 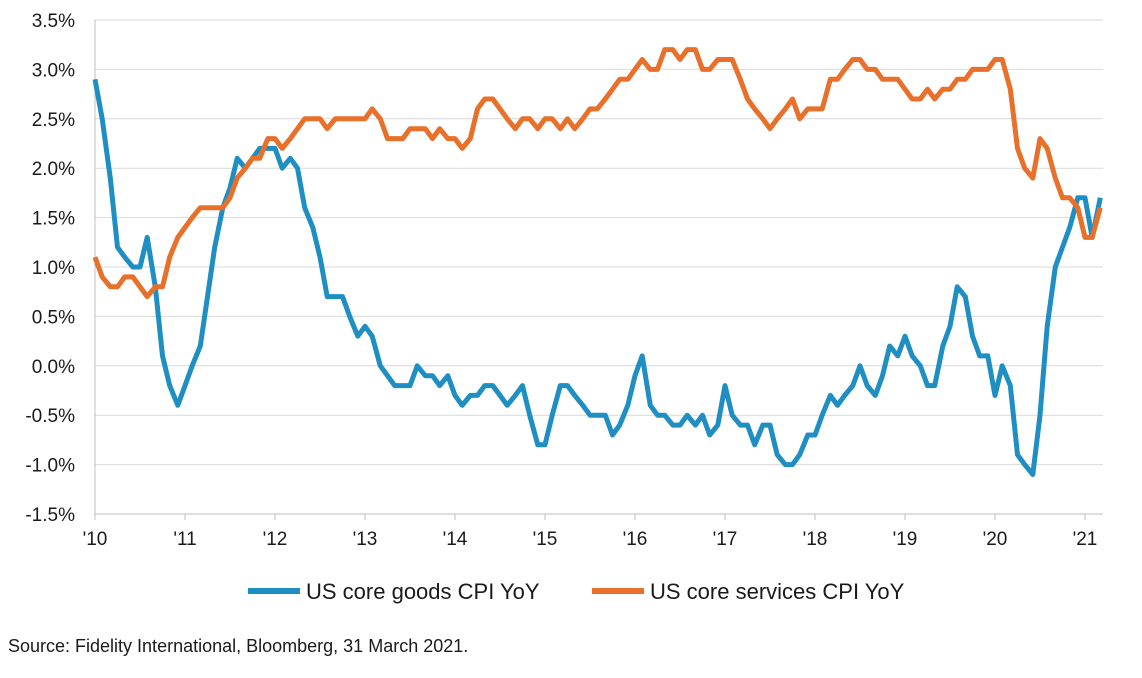 I want to click on x-tick-label: '13, so click(x=365, y=539).